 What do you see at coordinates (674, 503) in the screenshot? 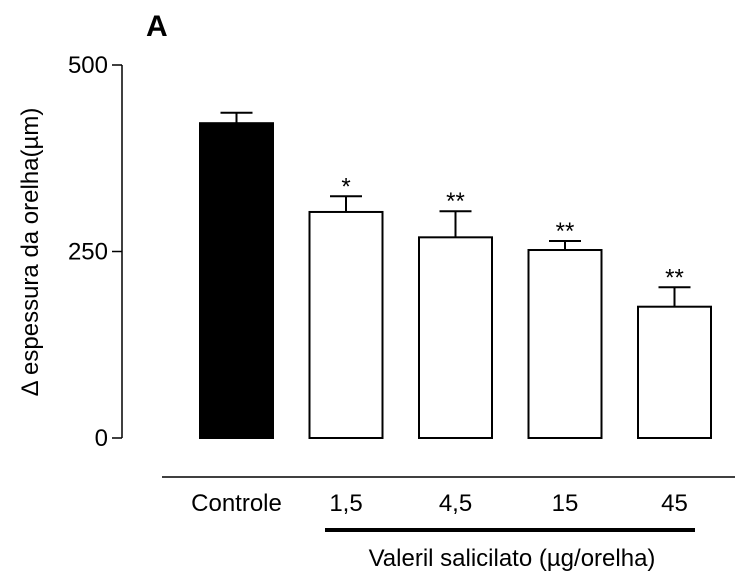
I see `x-tick-label: 45` at bounding box center [674, 503].